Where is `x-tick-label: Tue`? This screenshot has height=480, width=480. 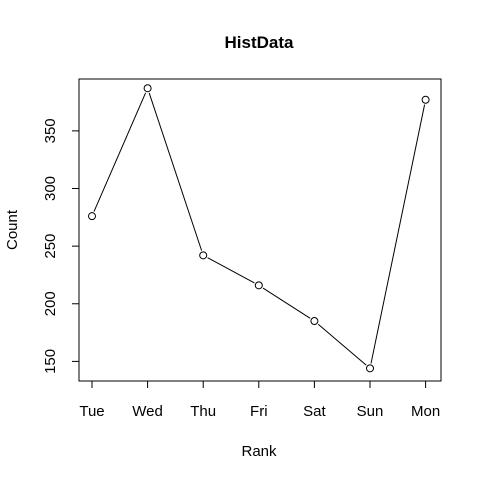
x-tick-label: Tue is located at coordinates (91, 411).